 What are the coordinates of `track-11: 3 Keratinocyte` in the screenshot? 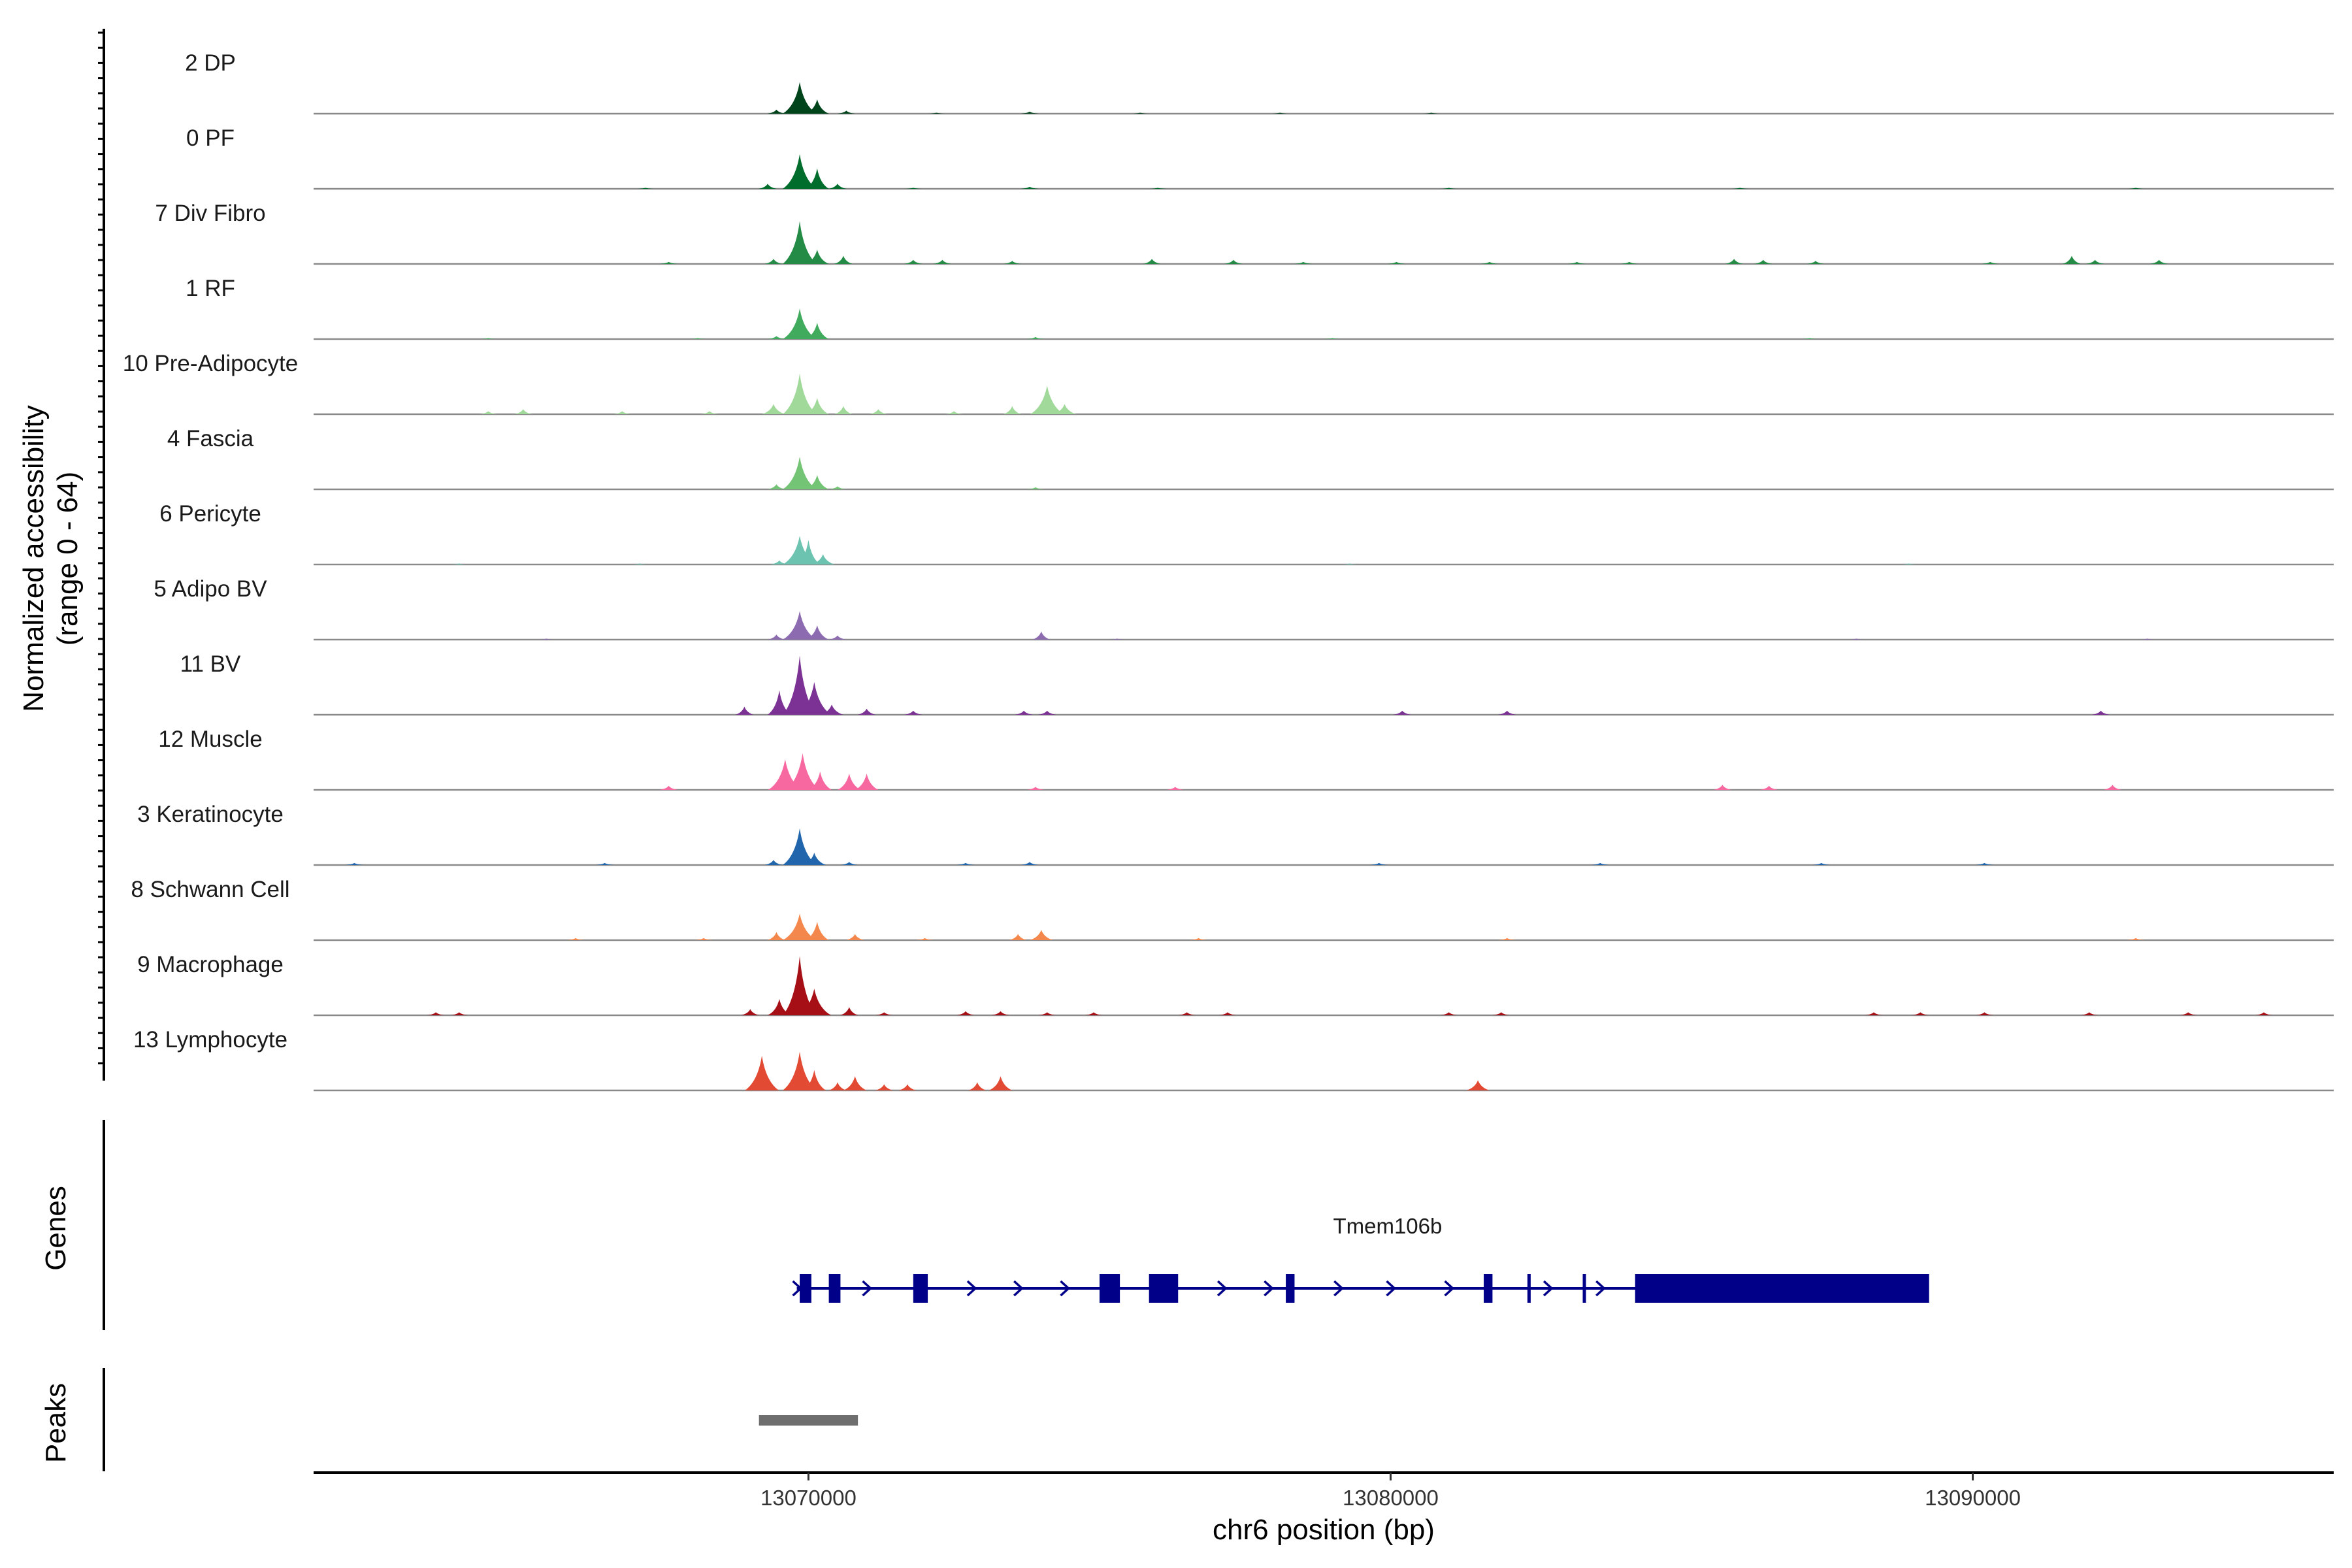 It's located at (1235, 834).